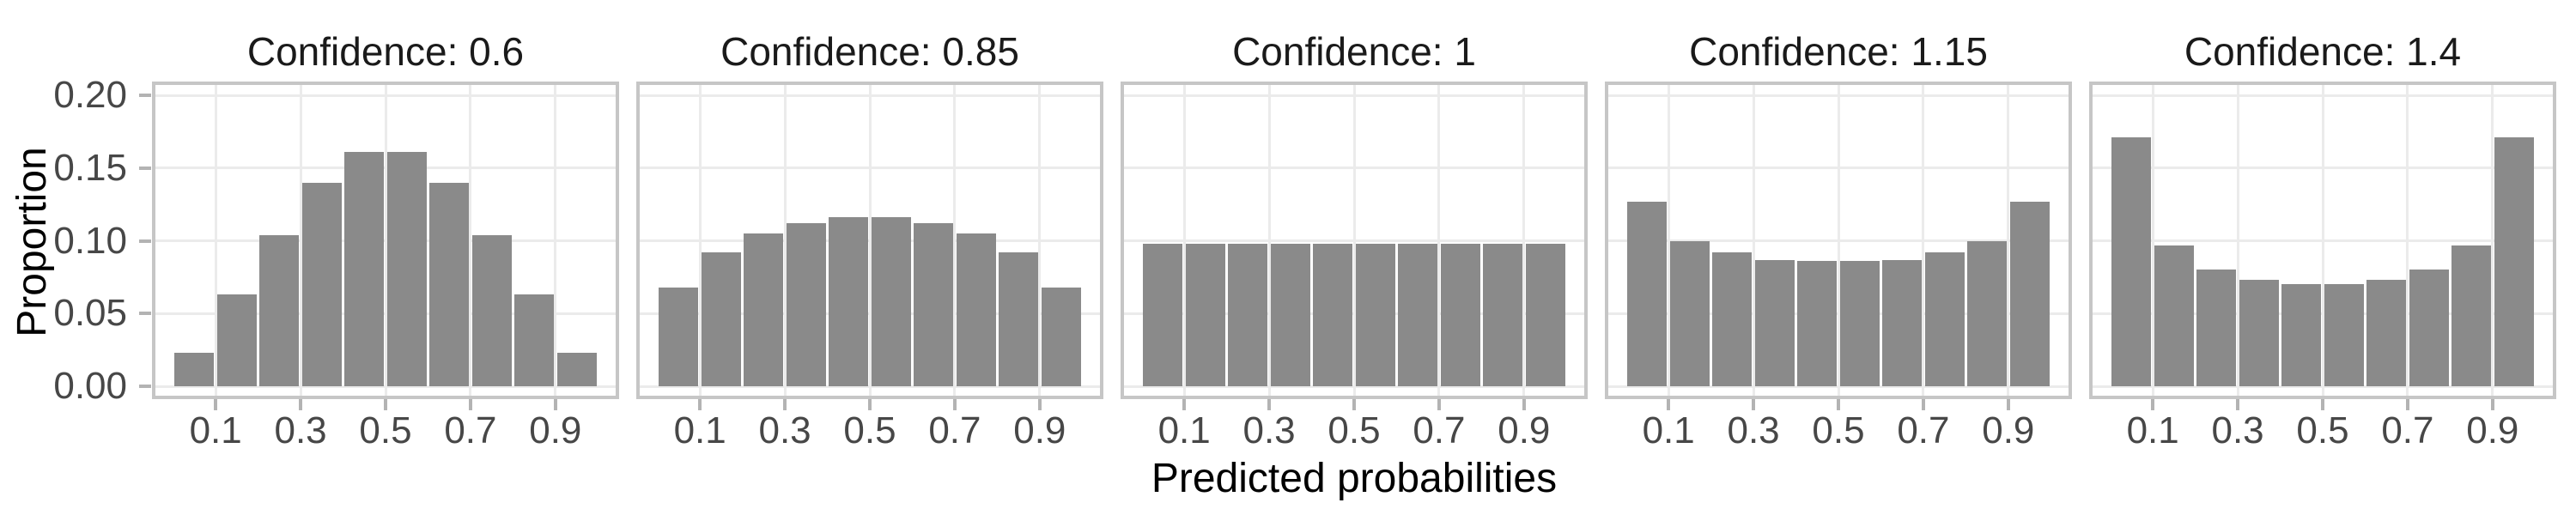  What do you see at coordinates (870, 51) in the screenshot?
I see `facet-title: Confidence: 0.85` at bounding box center [870, 51].